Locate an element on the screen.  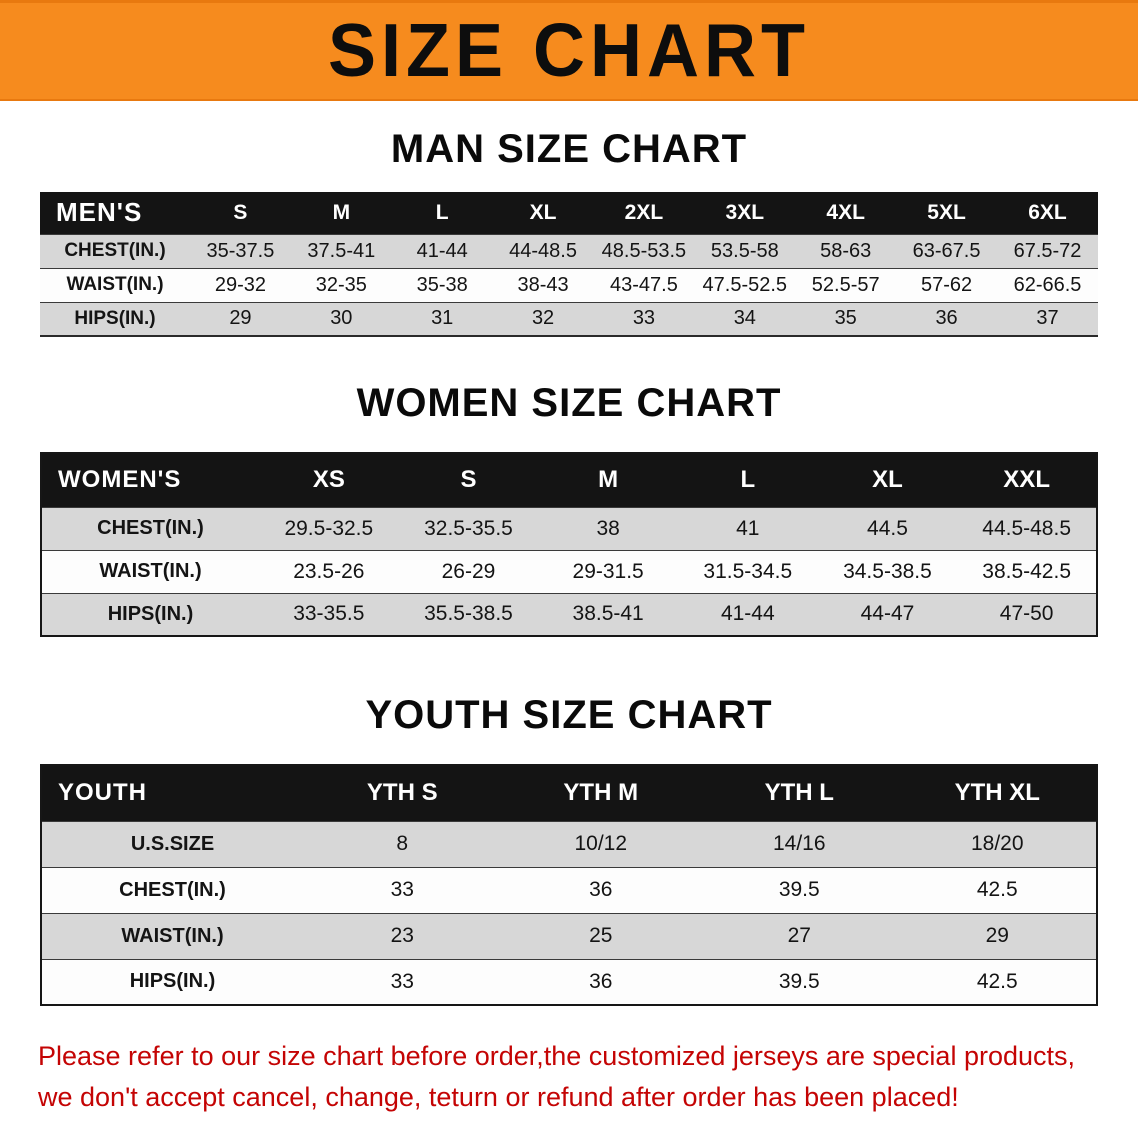
banner: SIZE CHART is located at coordinates (569, 50).